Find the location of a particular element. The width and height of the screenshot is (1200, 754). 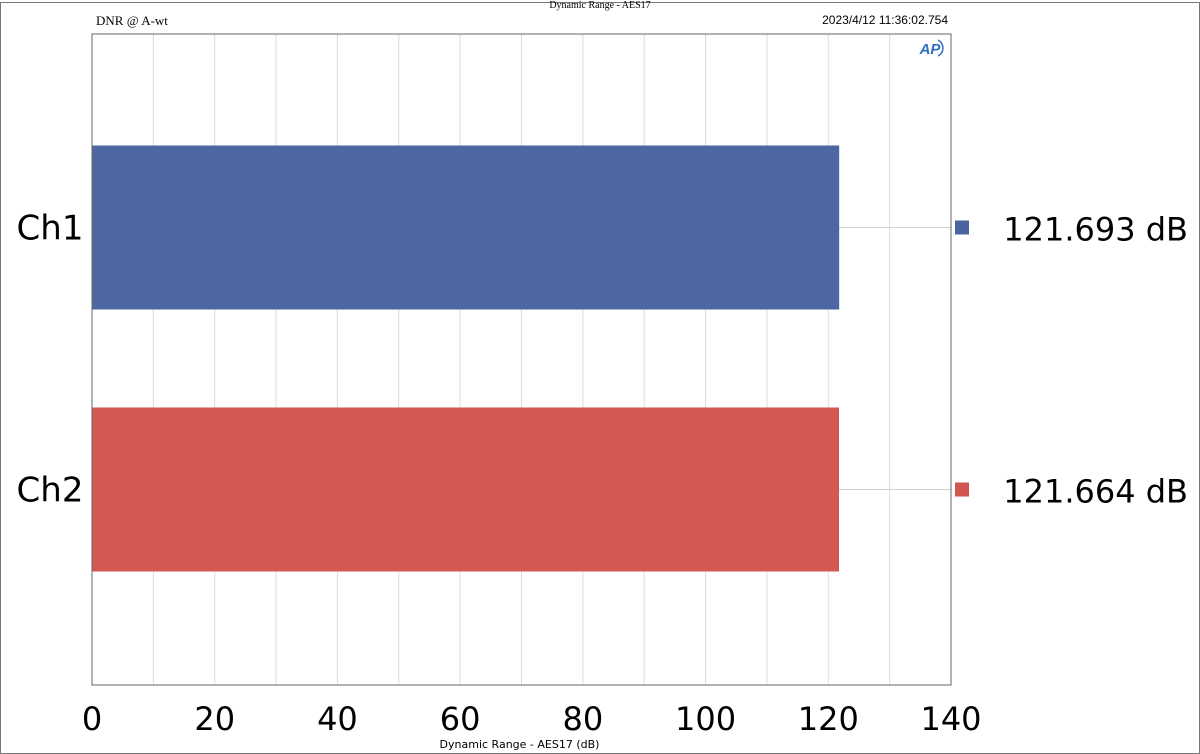

category-label: Ch1 is located at coordinates (50, 229).